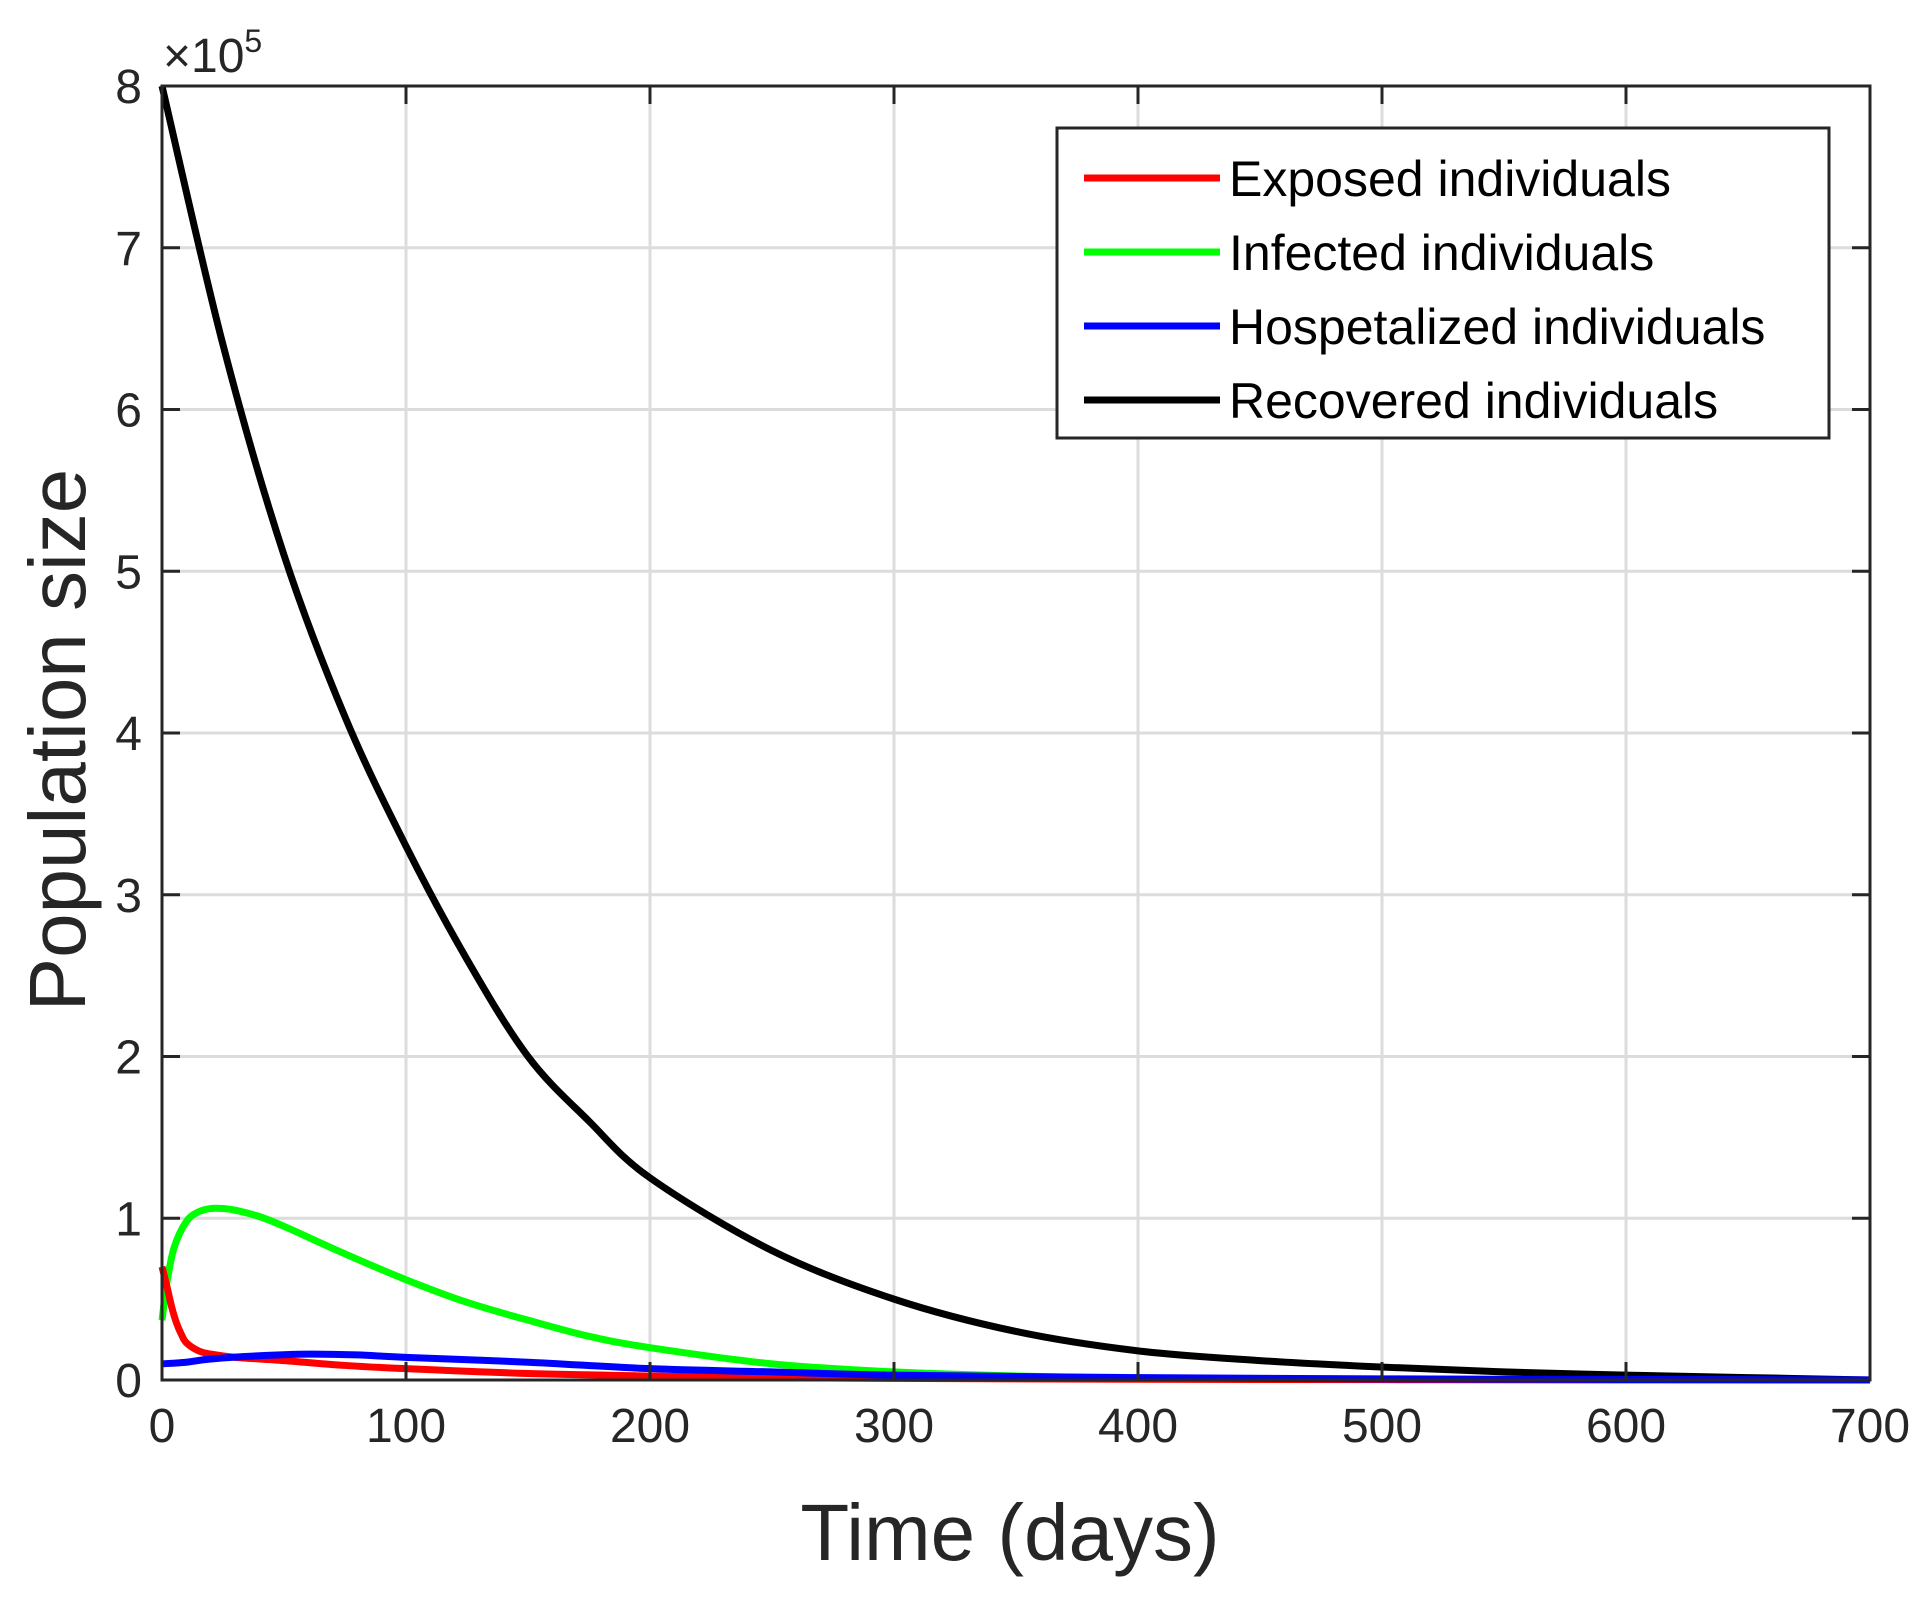 The height and width of the screenshot is (1597, 1924). I want to click on y-axis-multiplier: ×10⁵, so click(212, 53).